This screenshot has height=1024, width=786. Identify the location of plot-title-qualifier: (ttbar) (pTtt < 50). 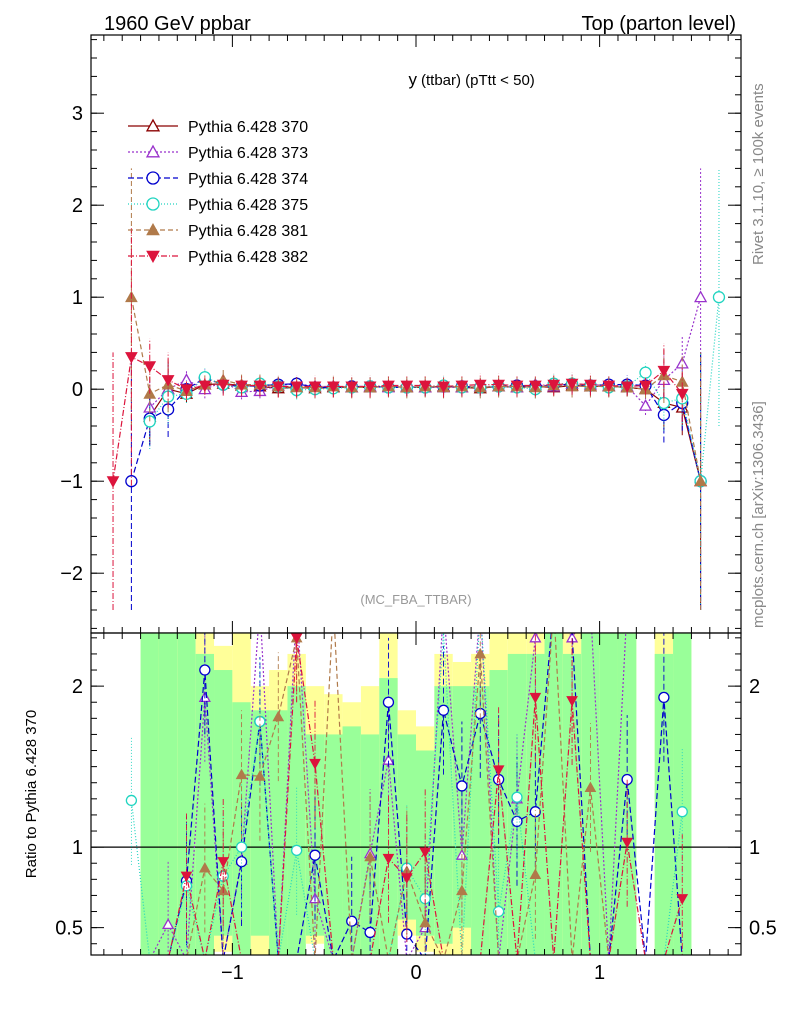
(478, 80).